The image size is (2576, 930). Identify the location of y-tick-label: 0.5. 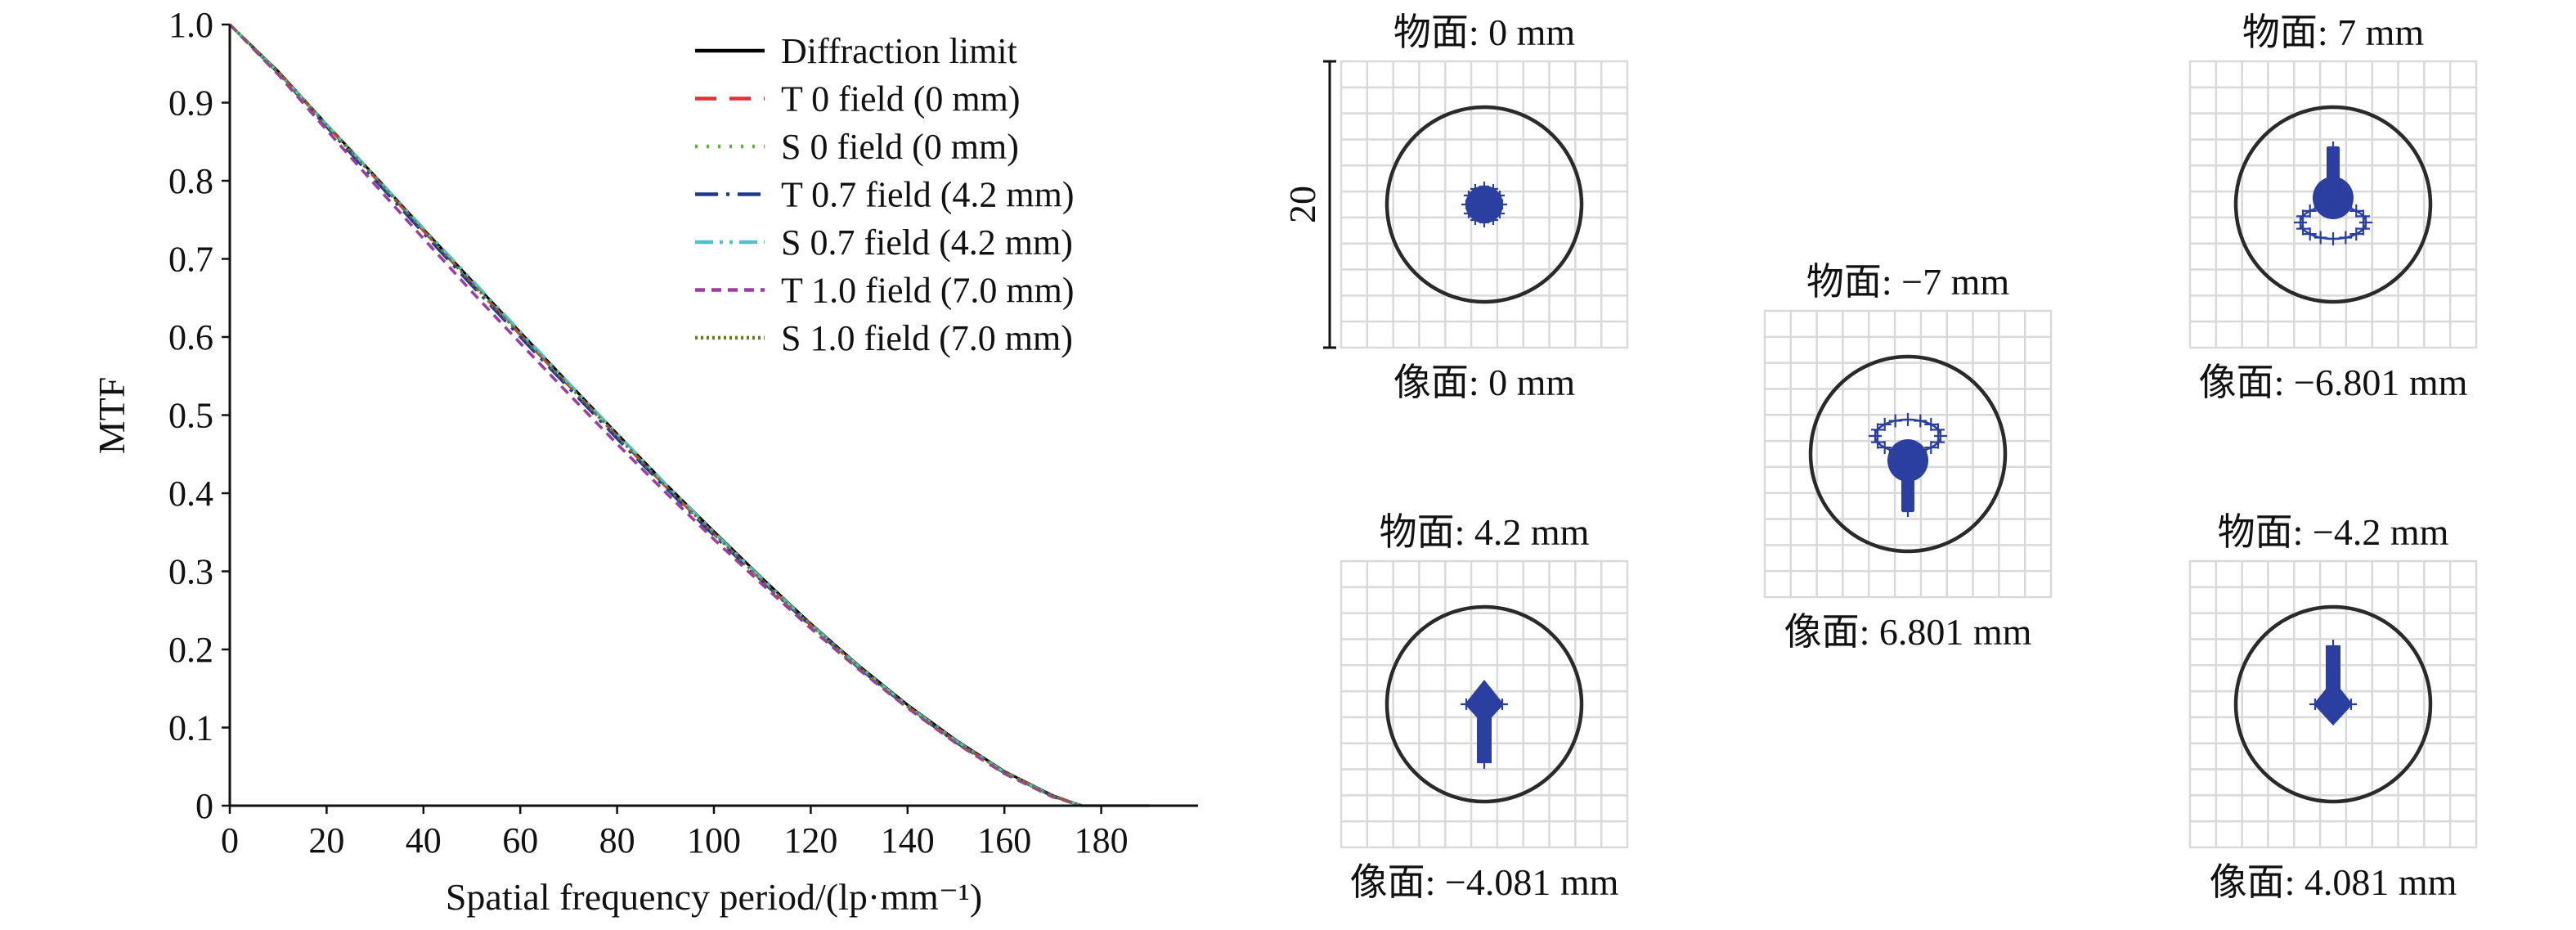
(190, 416).